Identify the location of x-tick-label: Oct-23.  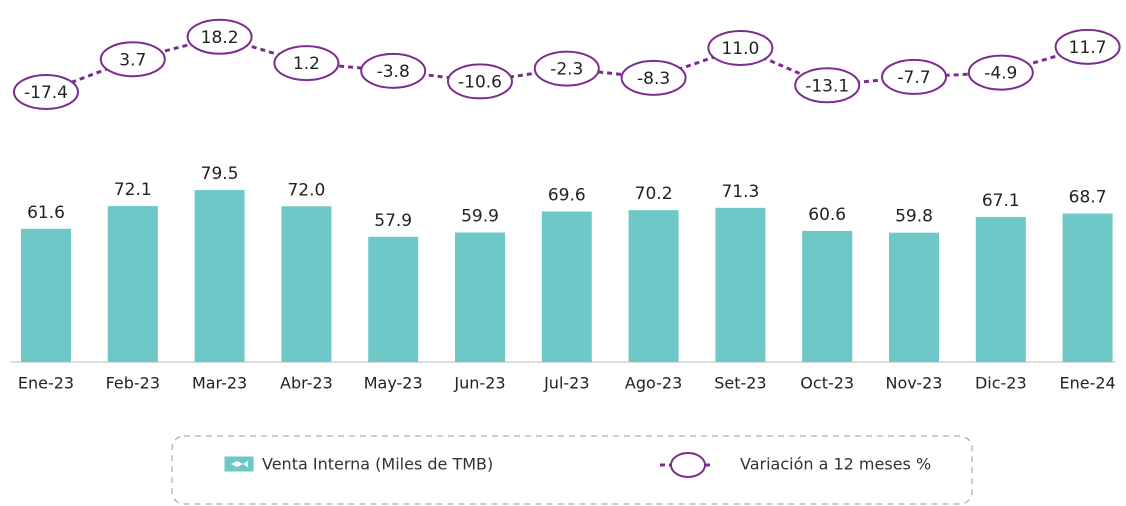
(827, 383).